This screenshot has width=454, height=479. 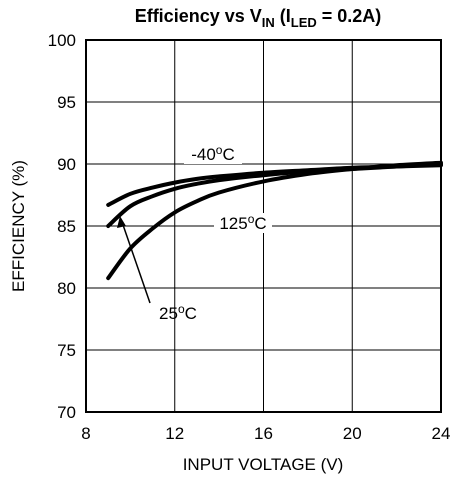 What do you see at coordinates (66, 350) in the screenshot?
I see `y-tick-label: 75` at bounding box center [66, 350].